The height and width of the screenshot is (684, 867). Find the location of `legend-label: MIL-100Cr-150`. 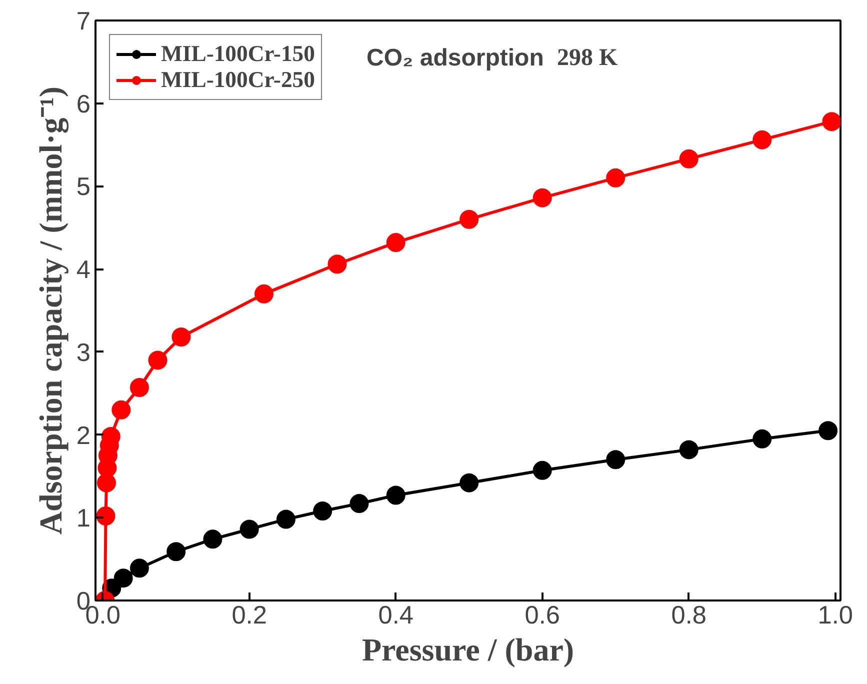

legend-label: MIL-100Cr-150 is located at coordinates (238, 54).